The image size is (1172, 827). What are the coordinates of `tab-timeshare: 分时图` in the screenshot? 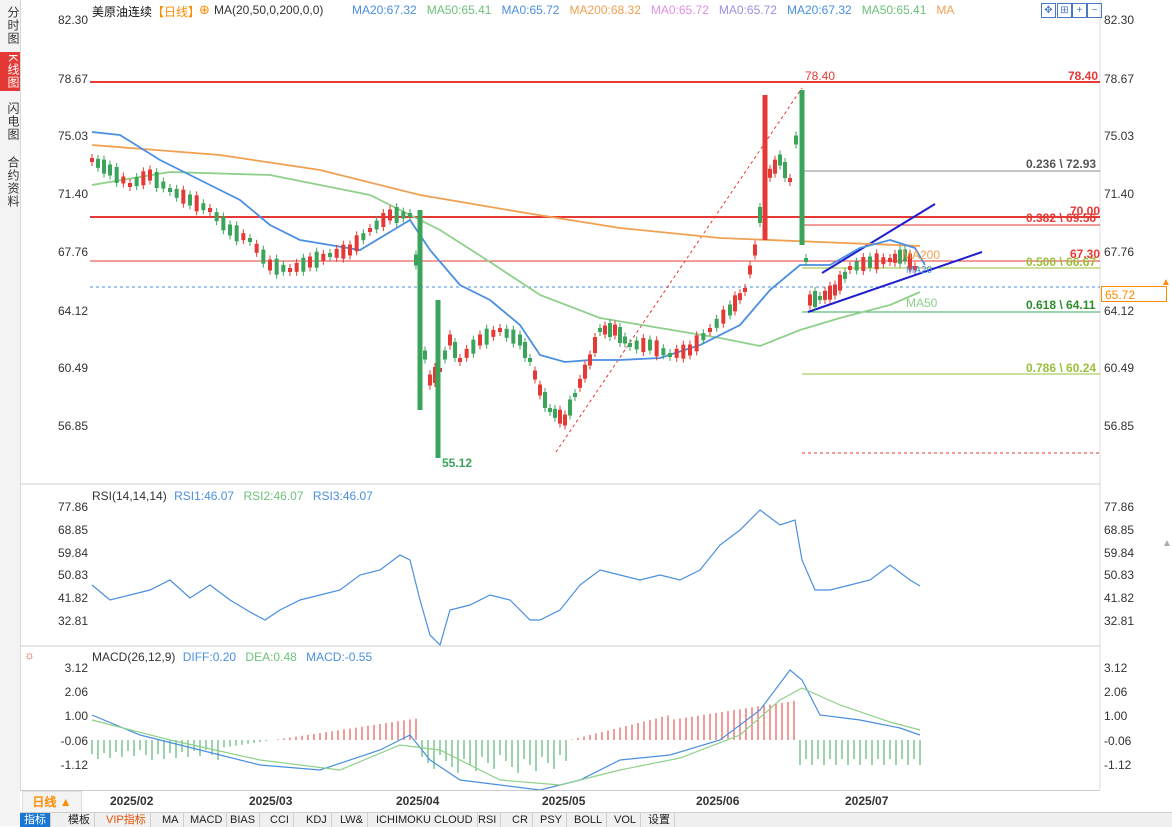 It's located at (13, 25).